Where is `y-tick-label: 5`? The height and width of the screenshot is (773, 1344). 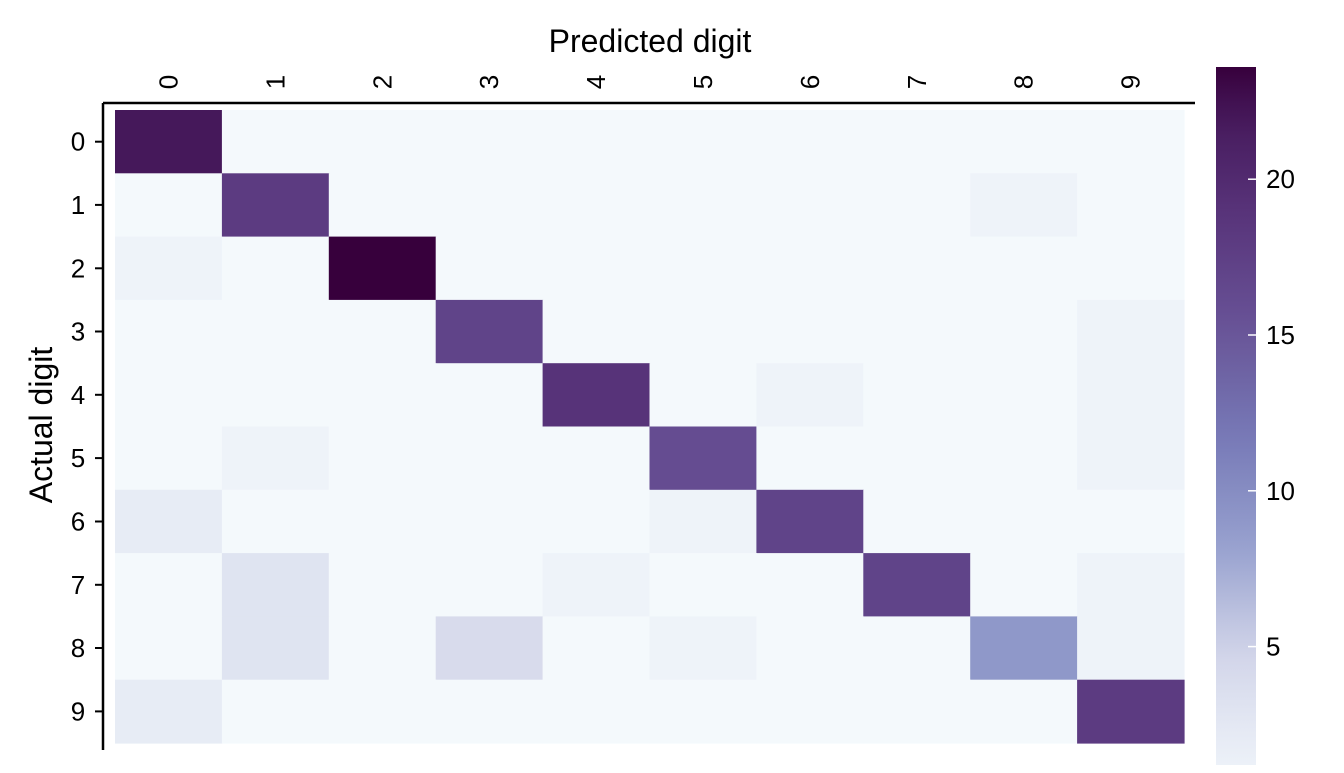 y-tick-label: 5 is located at coordinates (78, 458).